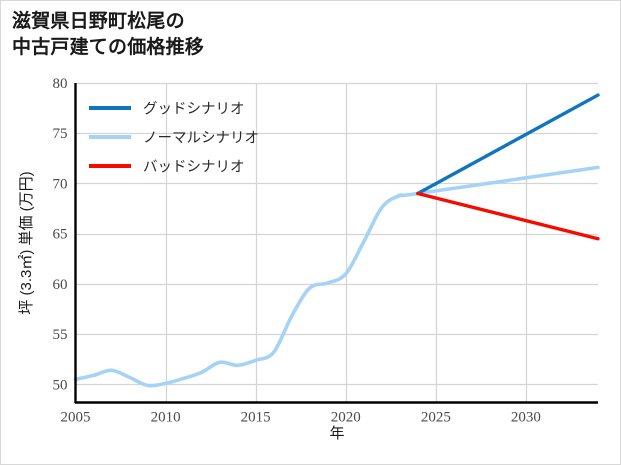 The width and height of the screenshot is (621, 465). What do you see at coordinates (526, 418) in the screenshot?
I see `x-tick-label: 2030` at bounding box center [526, 418].